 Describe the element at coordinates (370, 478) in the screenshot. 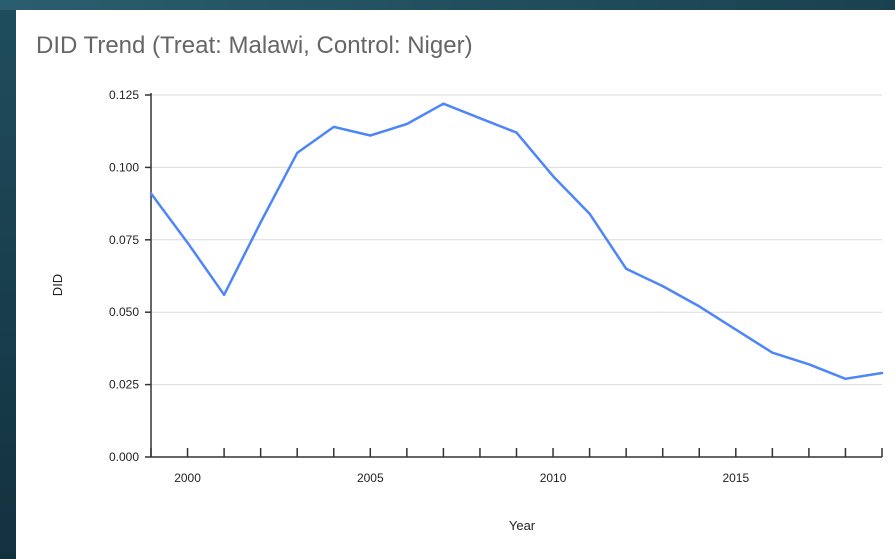

I see `x-tick-label: 2005` at that location.